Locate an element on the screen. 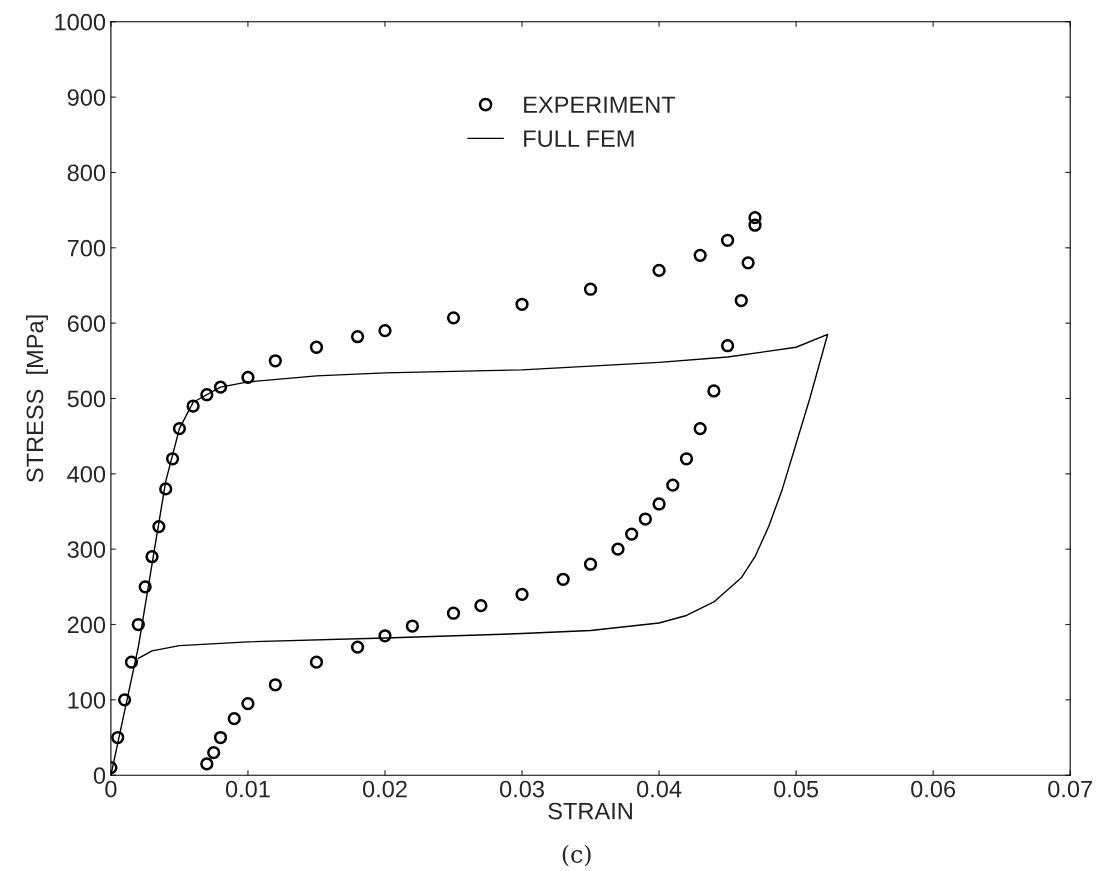 This screenshot has height=871, width=1109. y-tick-label: 900 is located at coordinates (86, 97).